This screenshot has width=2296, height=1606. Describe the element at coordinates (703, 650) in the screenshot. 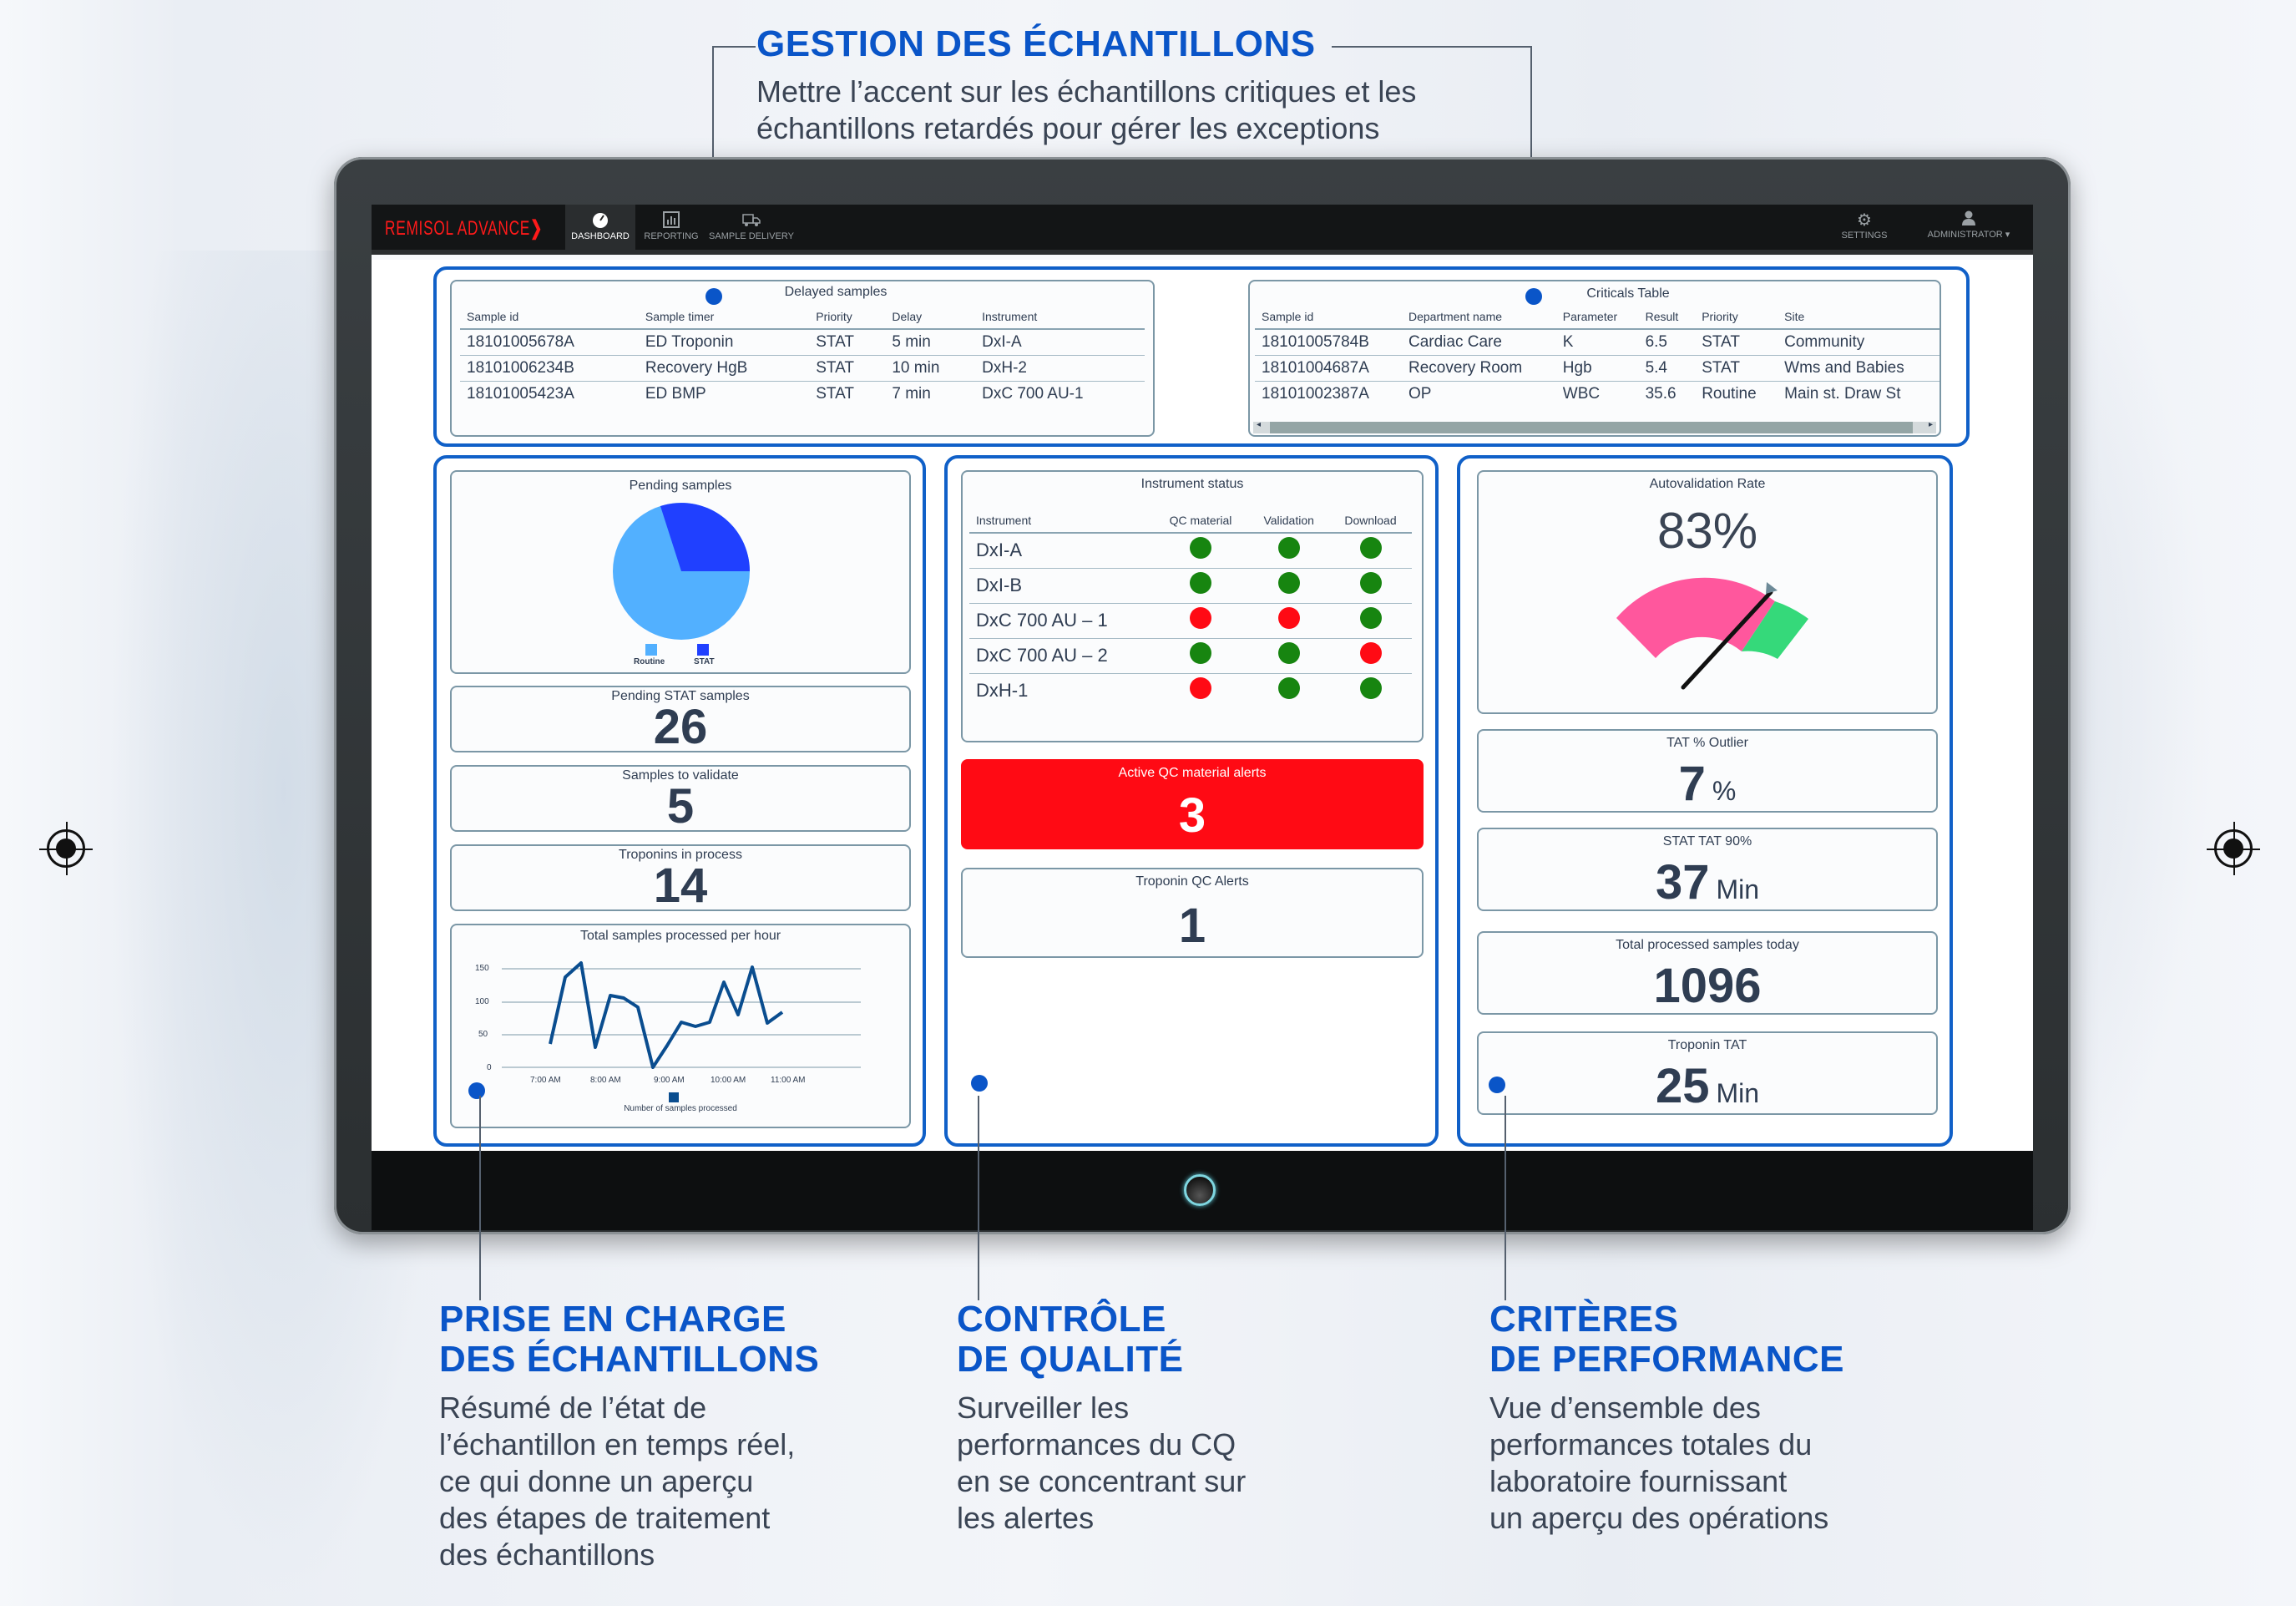

I see `legend-swatch-stat` at that location.